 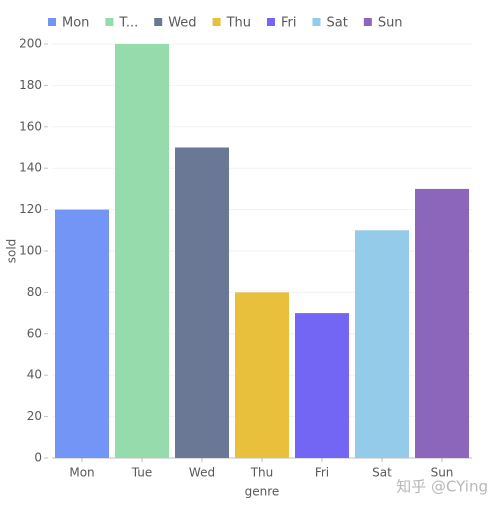 I want to click on y-tick-label: 200, so click(x=30, y=44).